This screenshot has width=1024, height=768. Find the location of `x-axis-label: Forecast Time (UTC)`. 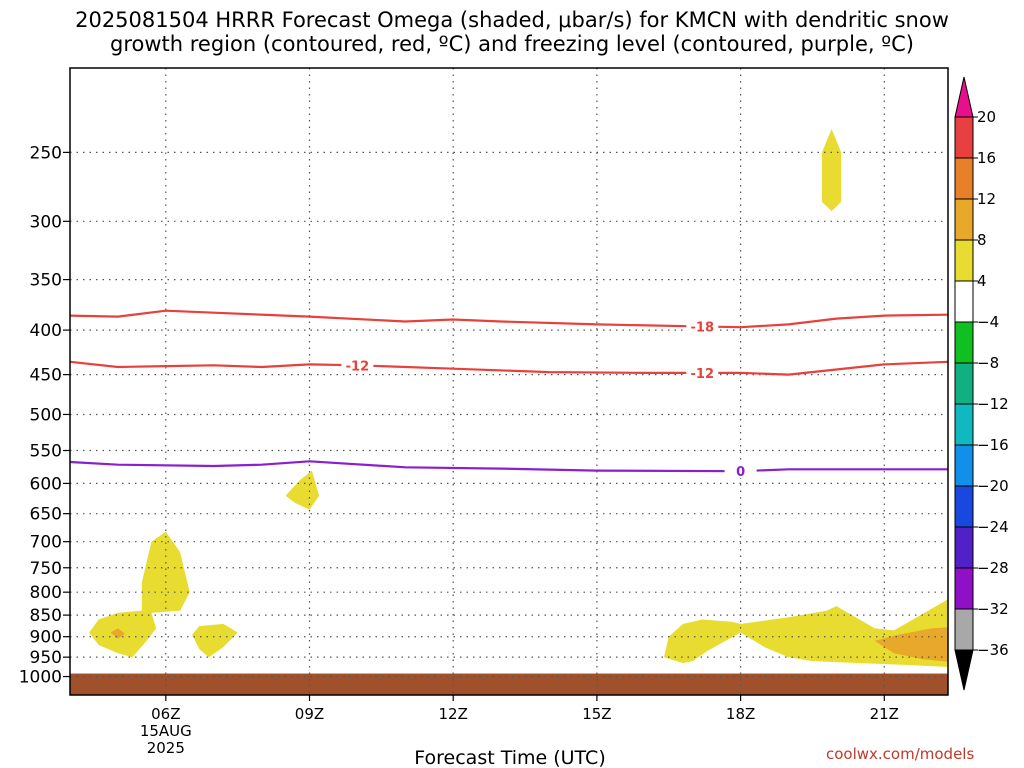

x-axis-label: Forecast Time (UTC) is located at coordinates (509, 757).